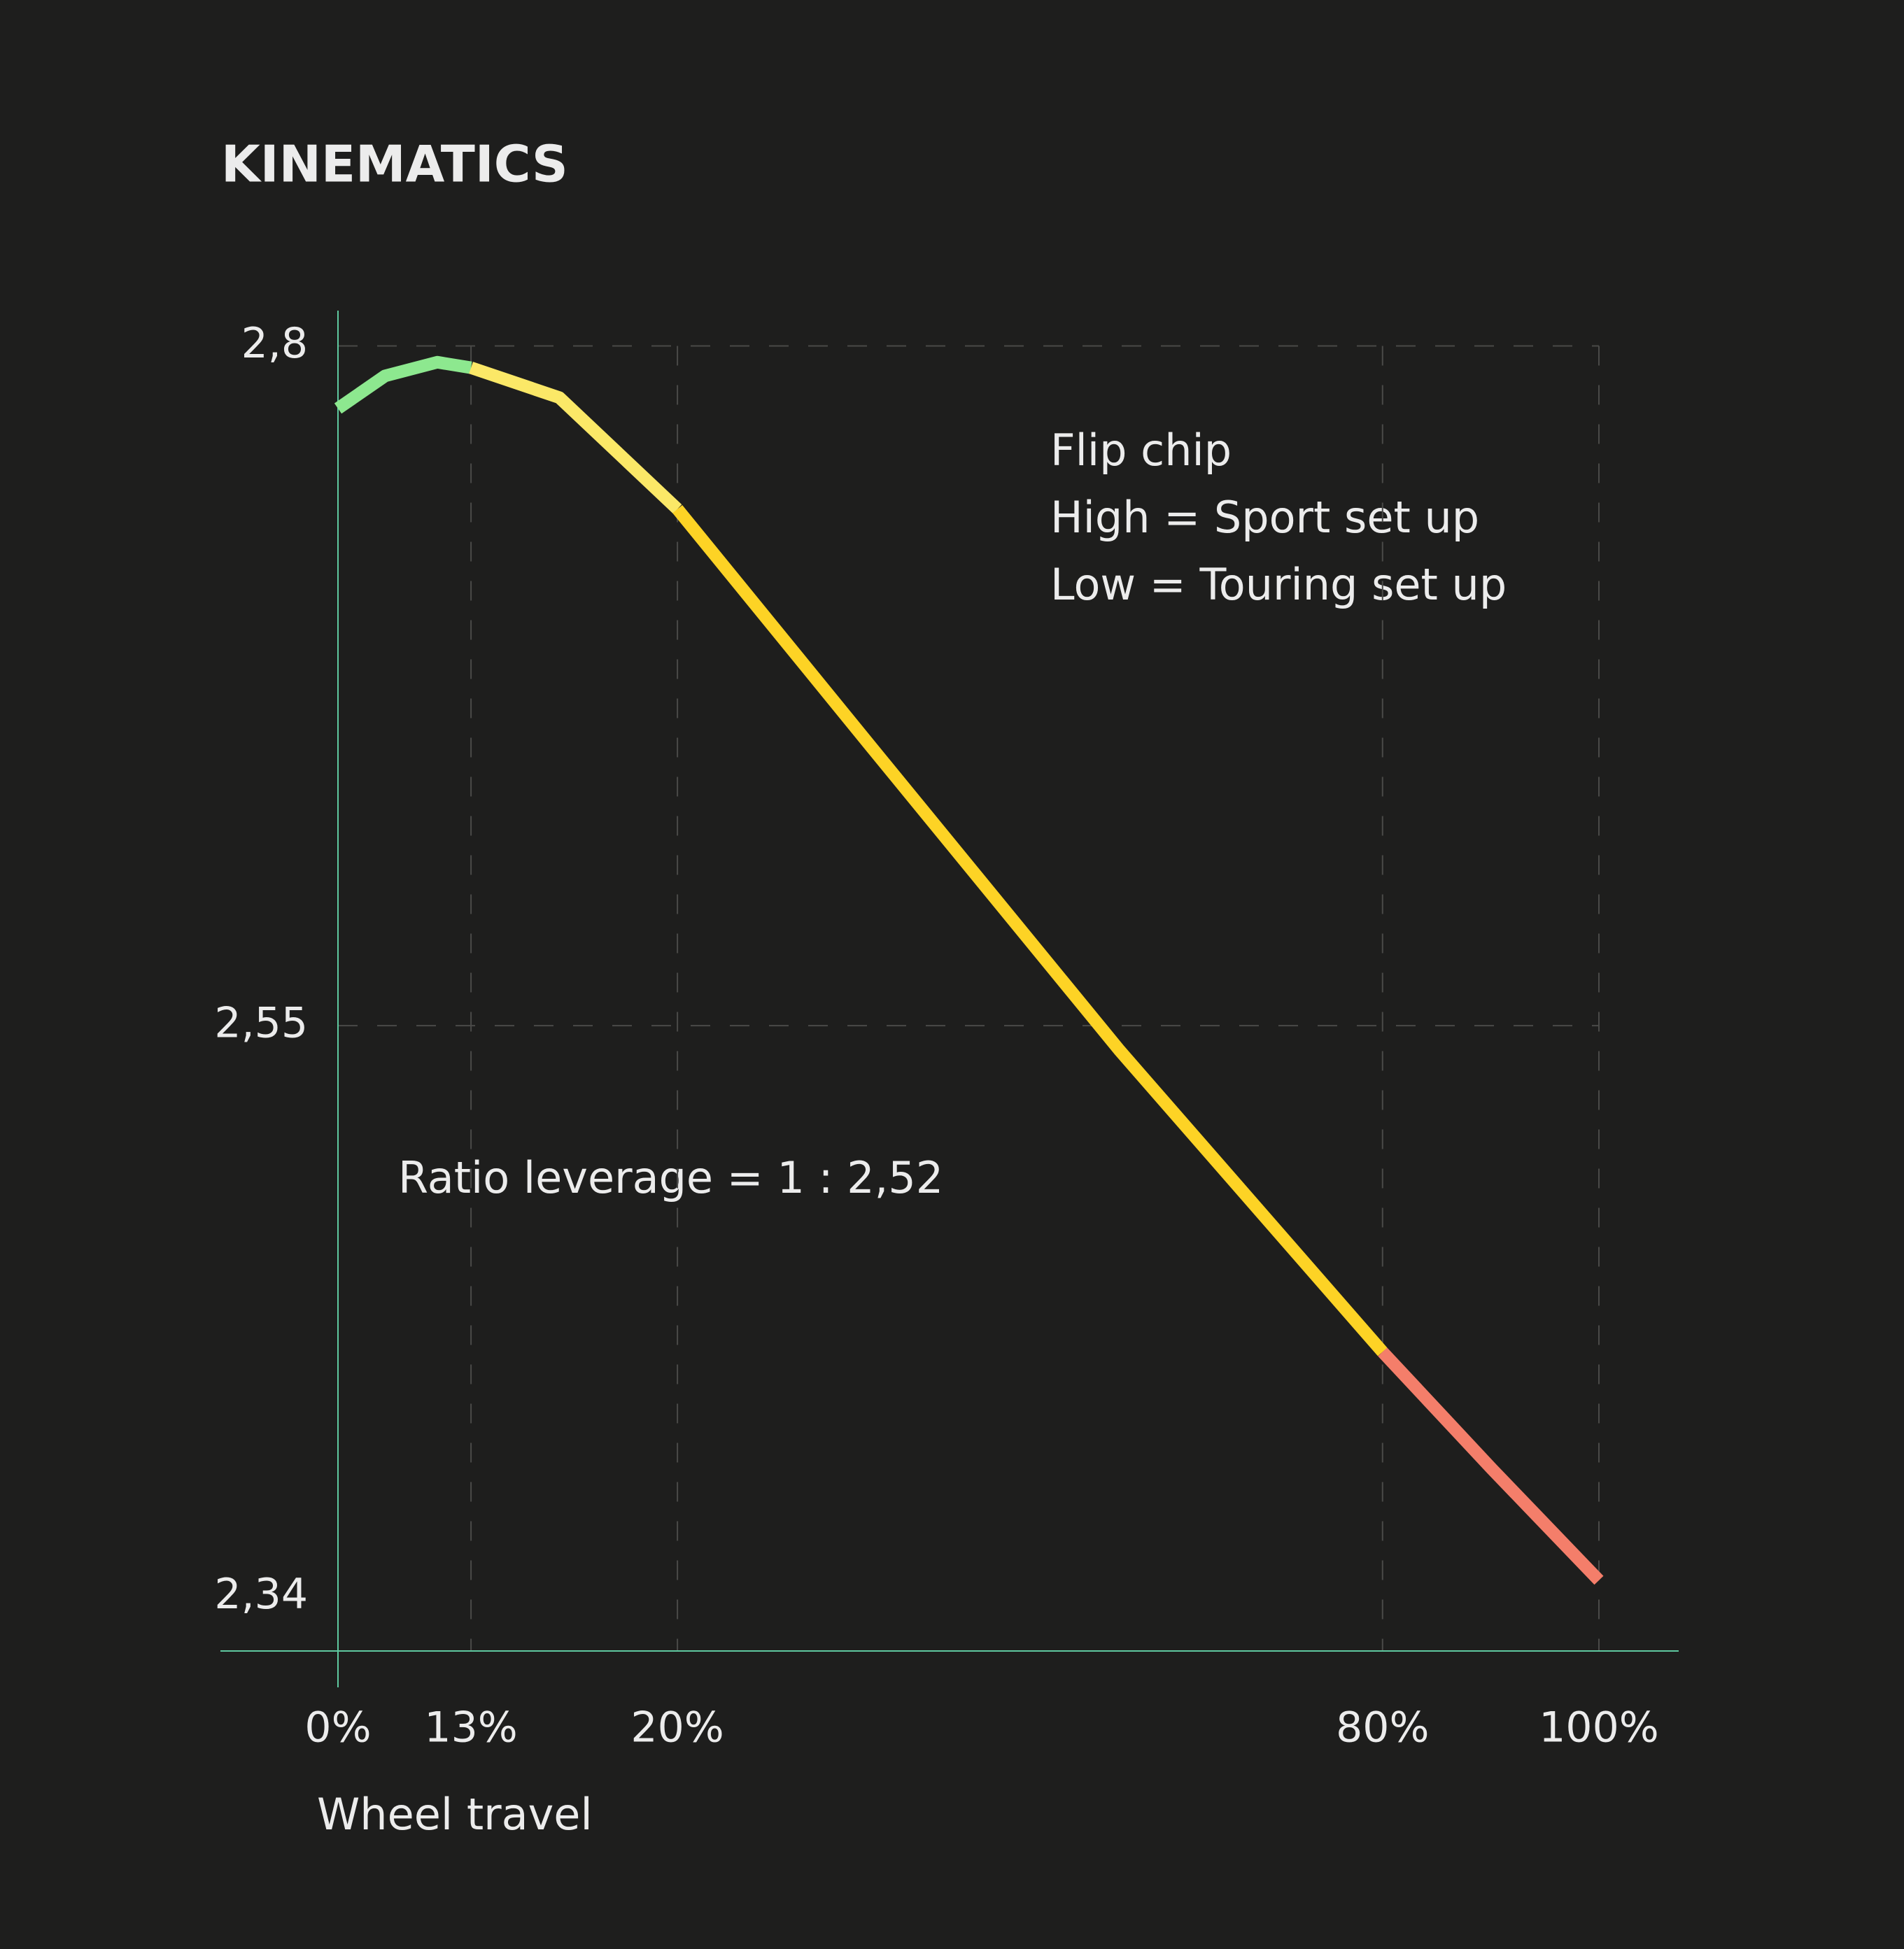  I want to click on annotation: Low = Touring set up, so click(1278, 584).